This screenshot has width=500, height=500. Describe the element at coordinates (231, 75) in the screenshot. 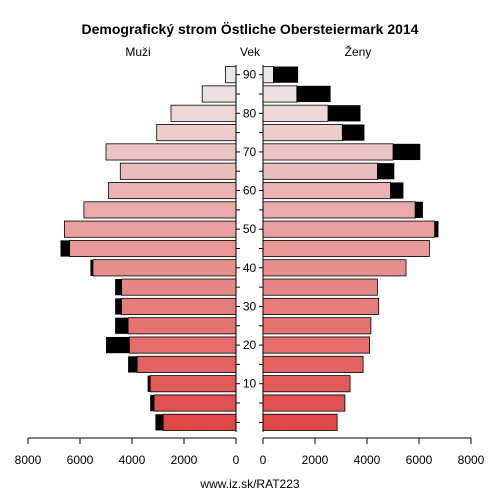

I see `men-bar-90+` at that location.